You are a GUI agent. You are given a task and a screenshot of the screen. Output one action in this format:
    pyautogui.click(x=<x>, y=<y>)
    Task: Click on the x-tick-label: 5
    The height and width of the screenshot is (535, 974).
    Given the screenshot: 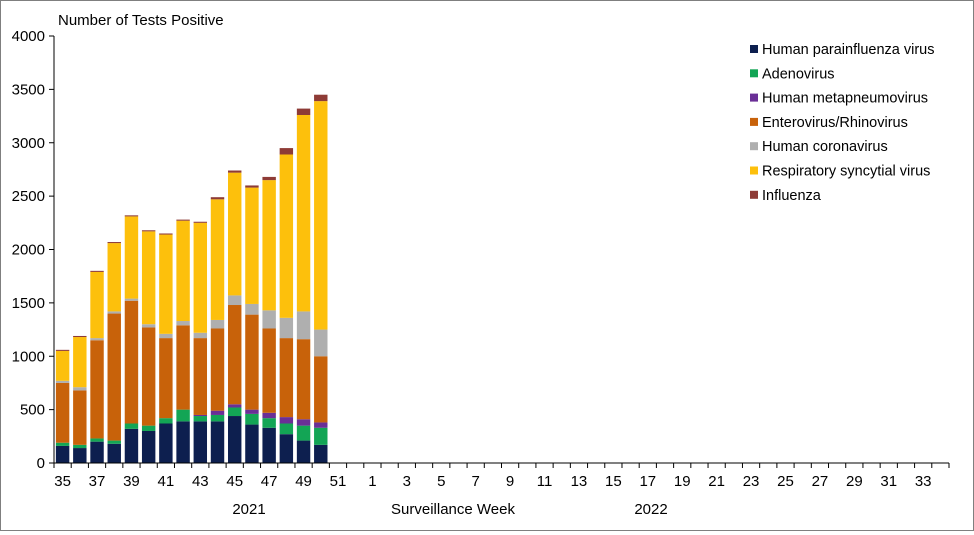 What is the action you would take?
    pyautogui.click(x=441, y=481)
    